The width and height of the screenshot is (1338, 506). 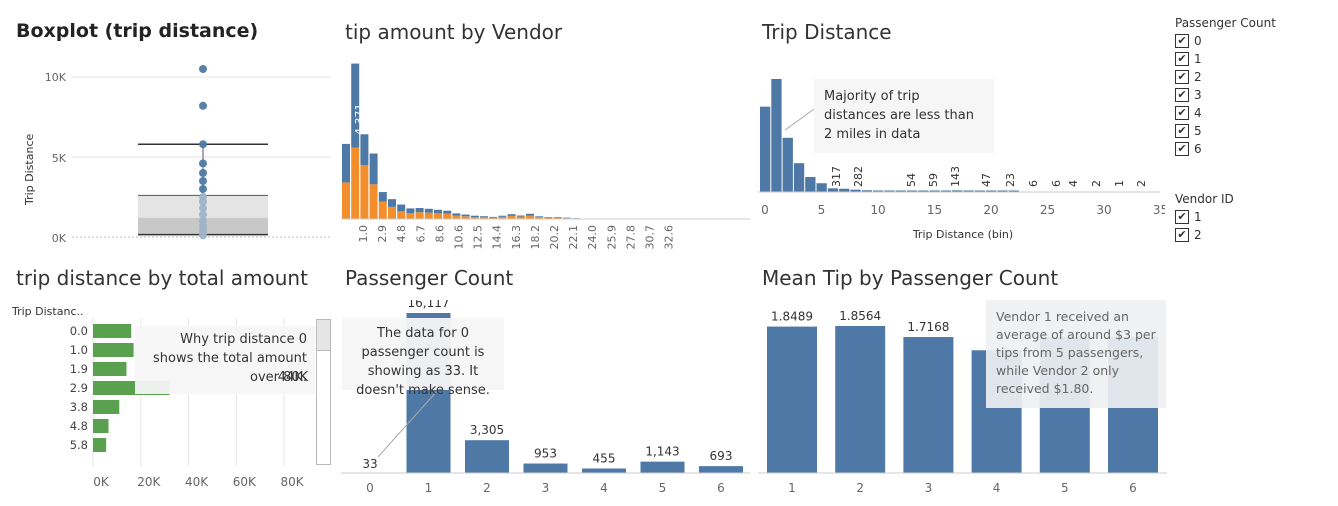 What do you see at coordinates (167, 152) in the screenshot?
I see `boxplot-chart: Trip Distance 10K 5K 0K` at bounding box center [167, 152].